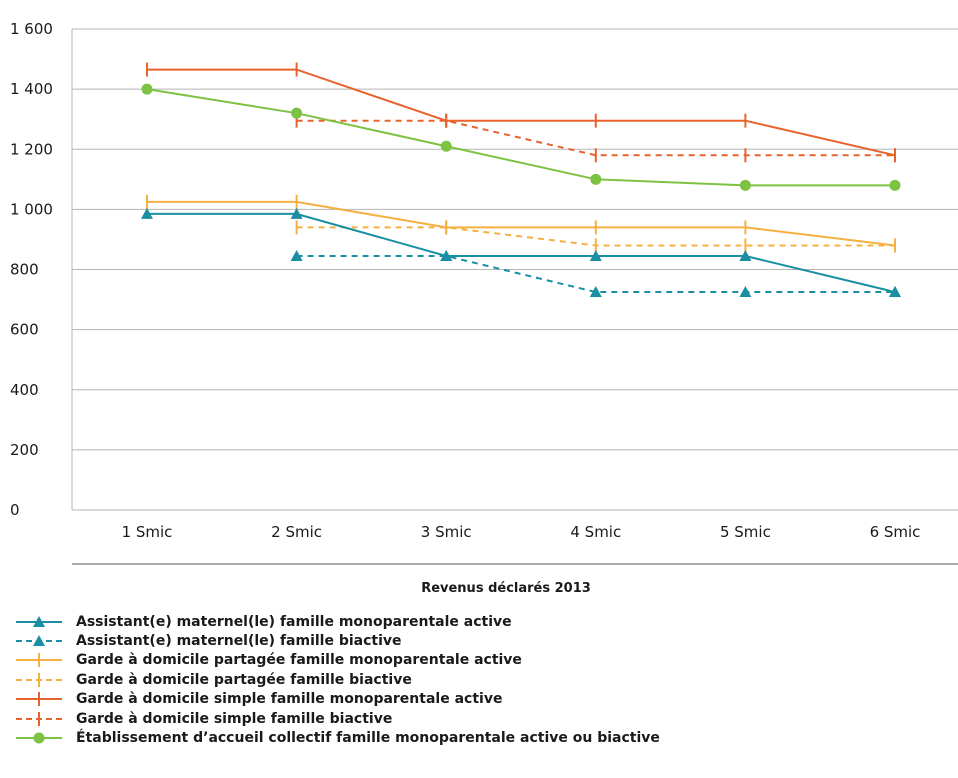 The height and width of the screenshot is (778, 958). Describe the element at coordinates (24, 390) in the screenshot. I see `y-tick-label: 400` at that location.